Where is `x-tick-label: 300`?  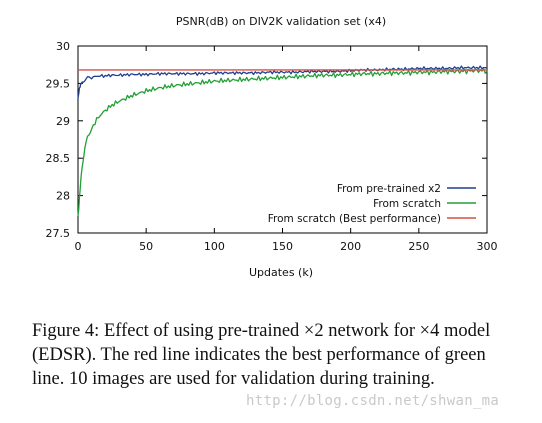
x-tick-label: 300 is located at coordinates (487, 246).